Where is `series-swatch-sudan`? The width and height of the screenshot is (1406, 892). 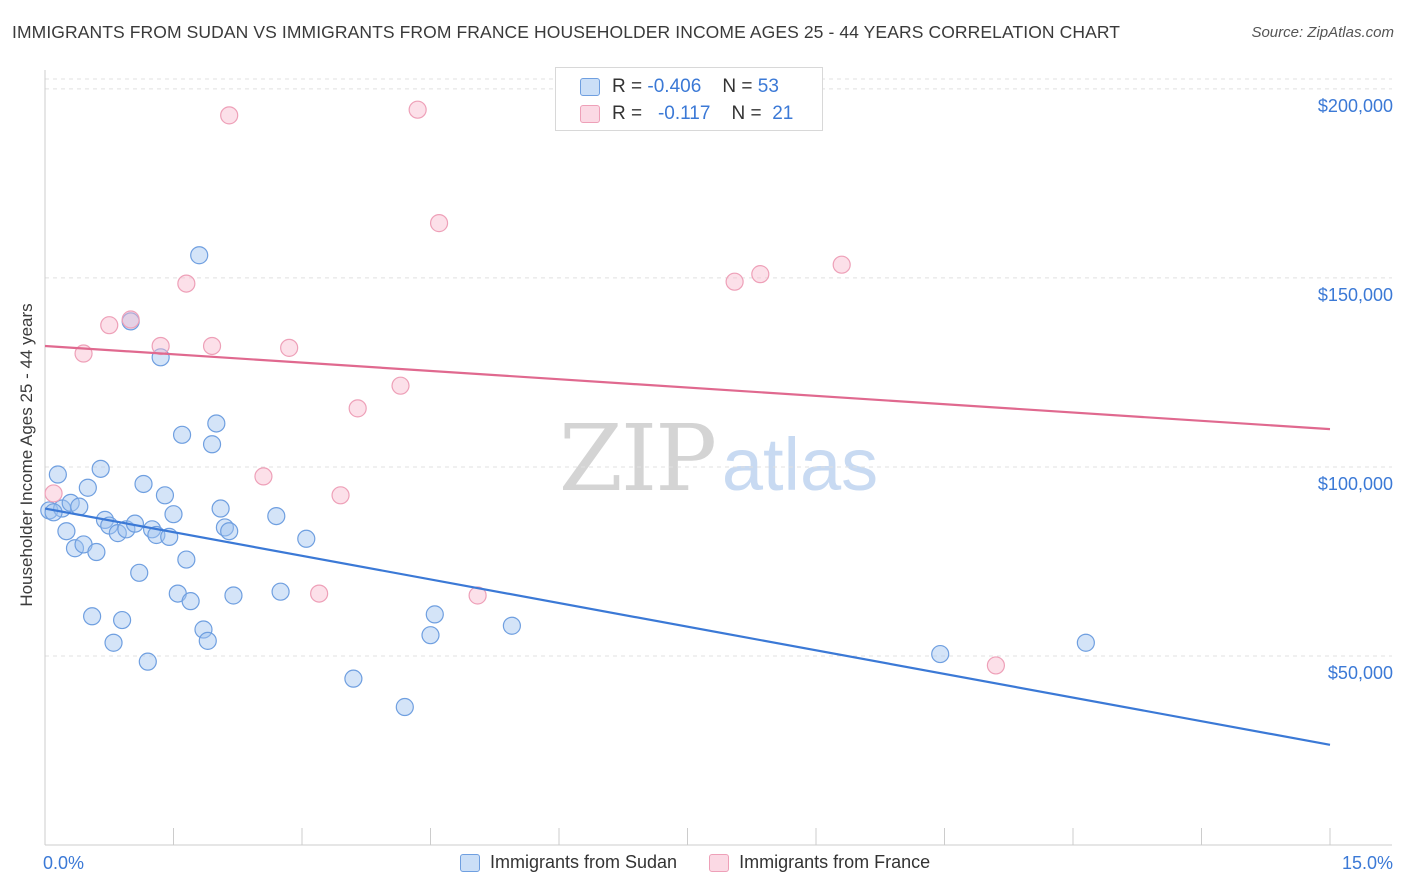
series-swatch-sudan is located at coordinates (470, 862).